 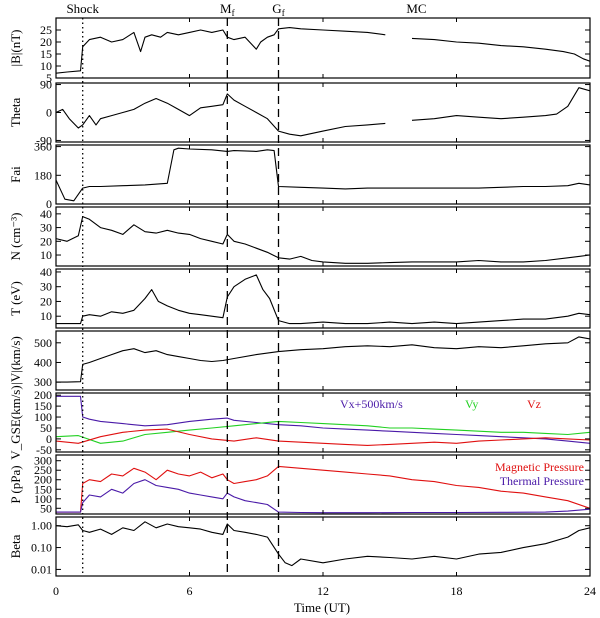 I want to click on marker-label-mc: MC, so click(x=416, y=8).